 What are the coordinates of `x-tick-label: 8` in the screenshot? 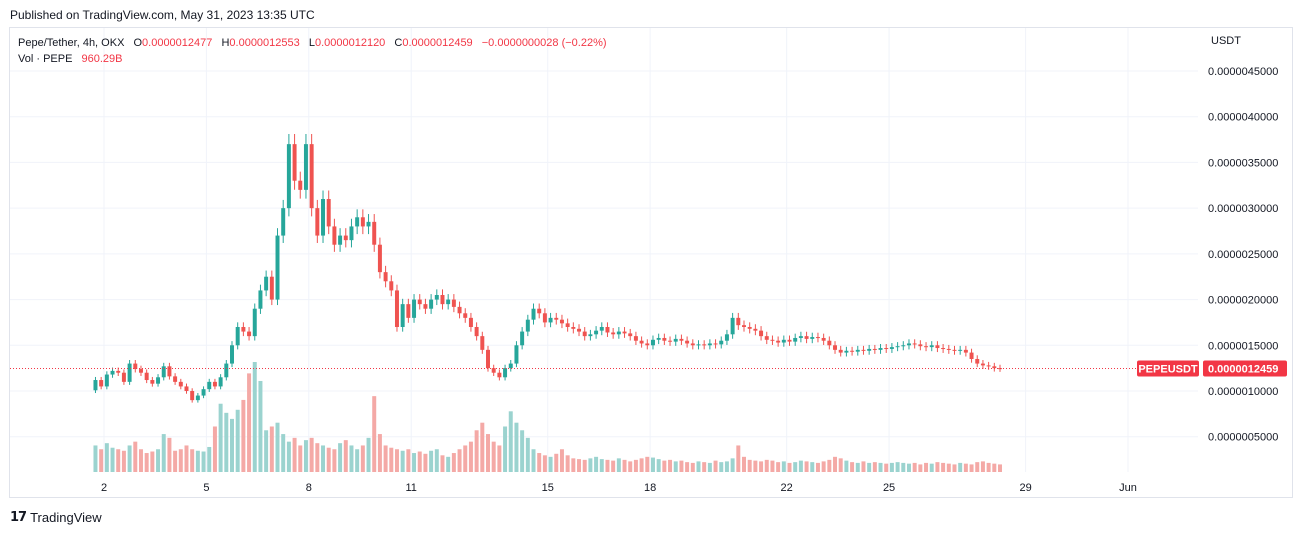 It's located at (309, 488).